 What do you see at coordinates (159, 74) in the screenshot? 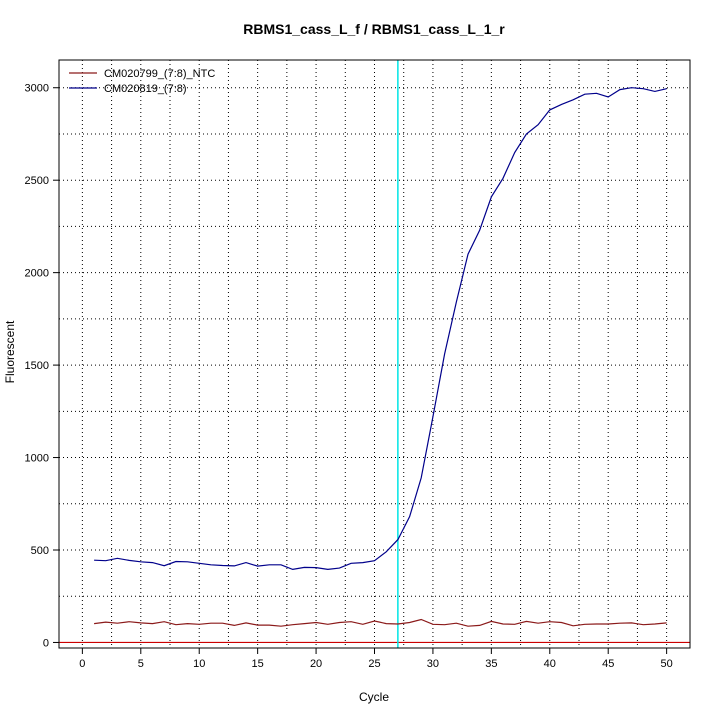
I see `legend-label-1: CM020799_(7:8)_NTC` at bounding box center [159, 74].